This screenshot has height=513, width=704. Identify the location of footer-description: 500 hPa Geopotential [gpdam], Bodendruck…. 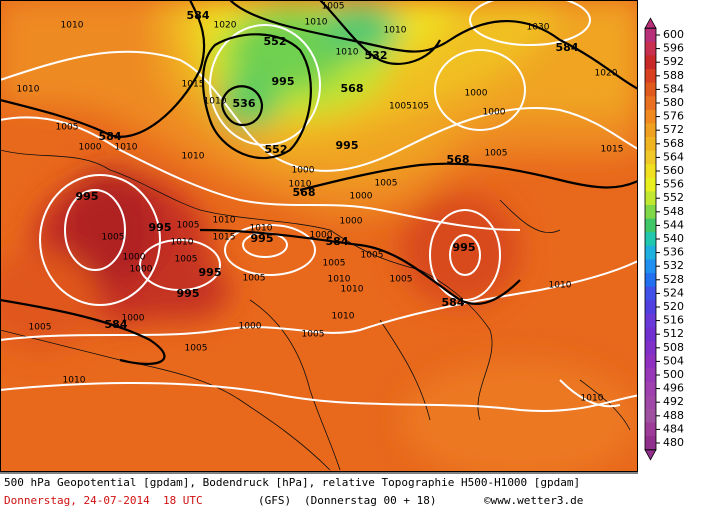
(292, 482).